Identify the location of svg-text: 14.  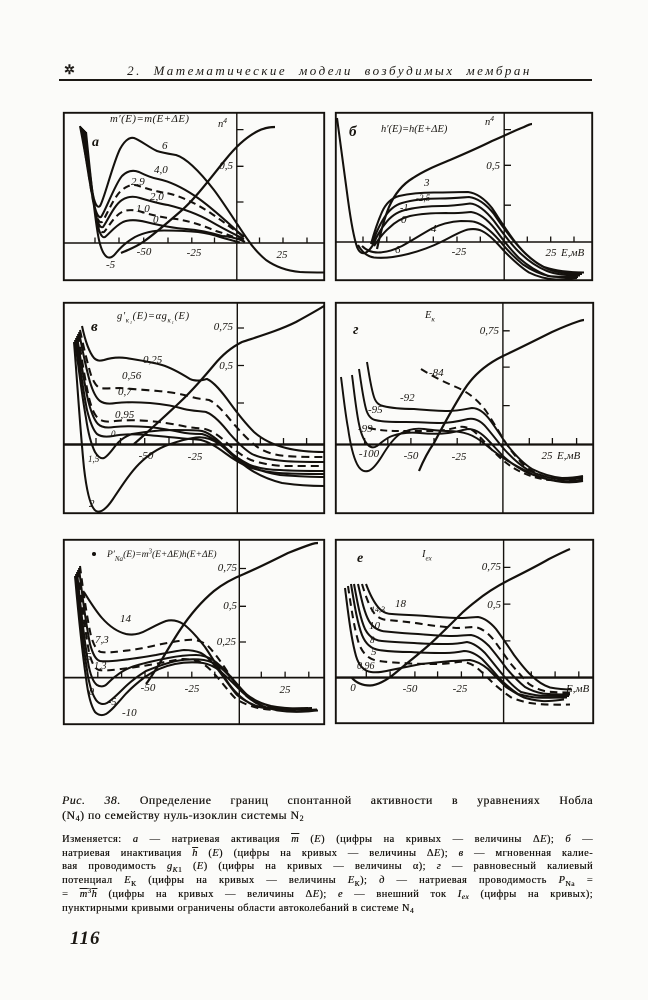
(126, 619).